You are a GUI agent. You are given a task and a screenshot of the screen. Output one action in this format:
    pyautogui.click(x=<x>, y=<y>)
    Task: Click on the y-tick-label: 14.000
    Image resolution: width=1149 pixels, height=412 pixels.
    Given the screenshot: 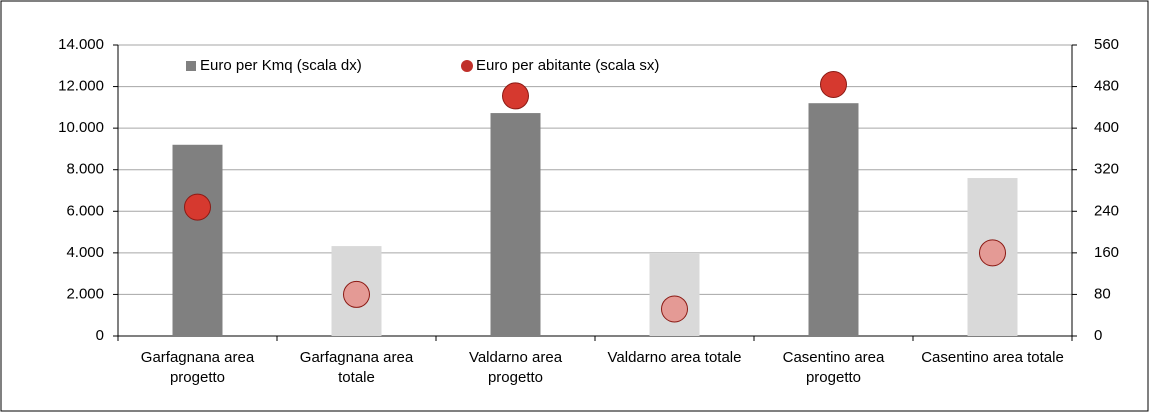 What is the action you would take?
    pyautogui.click(x=81, y=44)
    